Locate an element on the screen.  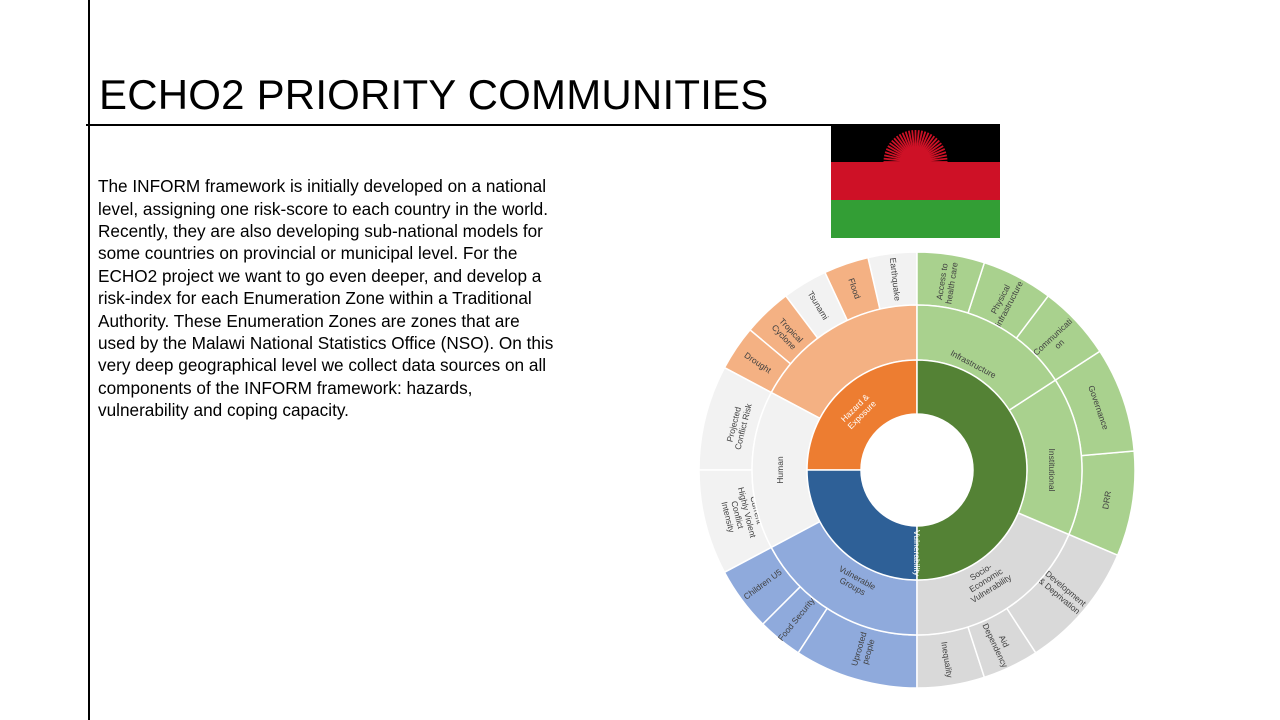
inner-ring-vulnerability is located at coordinates (862, 525).